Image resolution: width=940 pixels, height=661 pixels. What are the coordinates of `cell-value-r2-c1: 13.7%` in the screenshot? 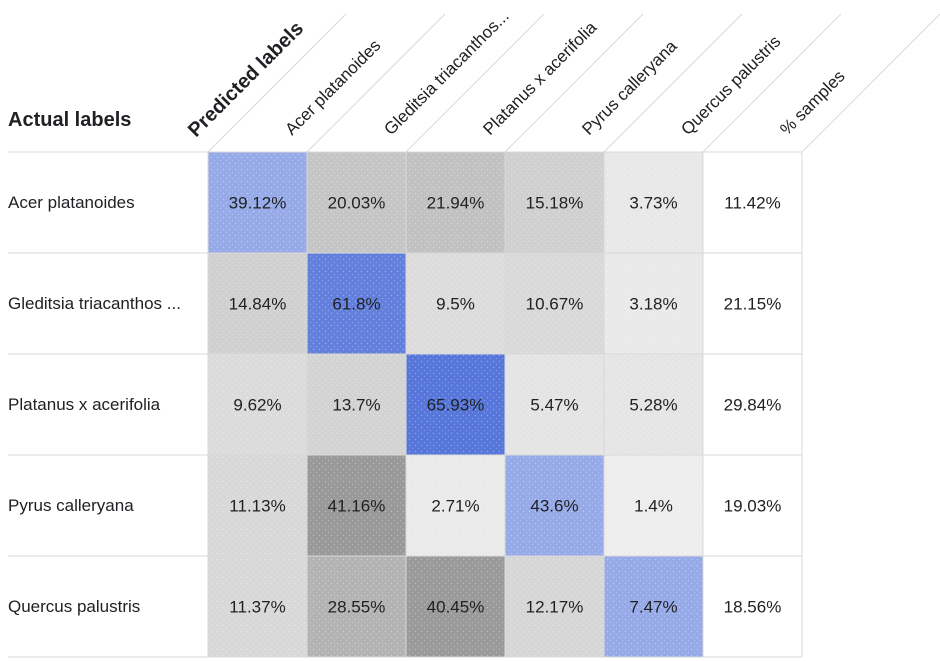 It's located at (356, 405).